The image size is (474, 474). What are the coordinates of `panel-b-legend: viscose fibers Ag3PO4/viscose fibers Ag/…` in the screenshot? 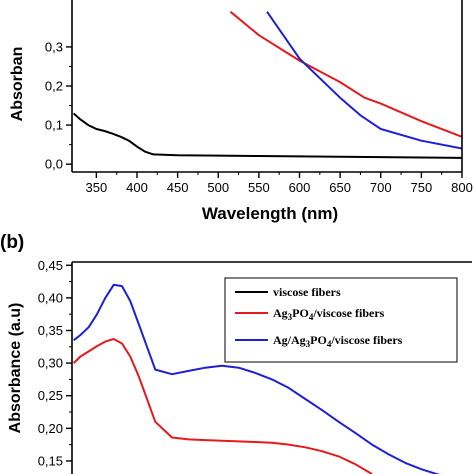 It's located at (341, 320).